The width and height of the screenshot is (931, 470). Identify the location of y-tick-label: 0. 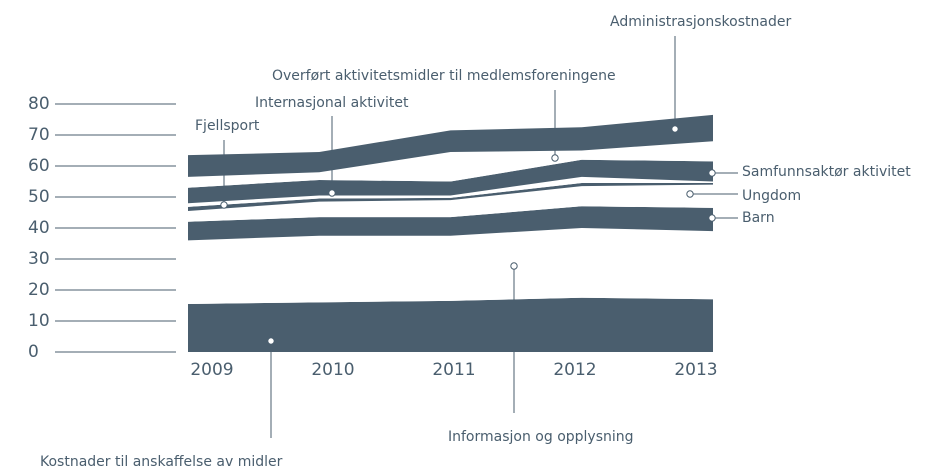
(33, 352).